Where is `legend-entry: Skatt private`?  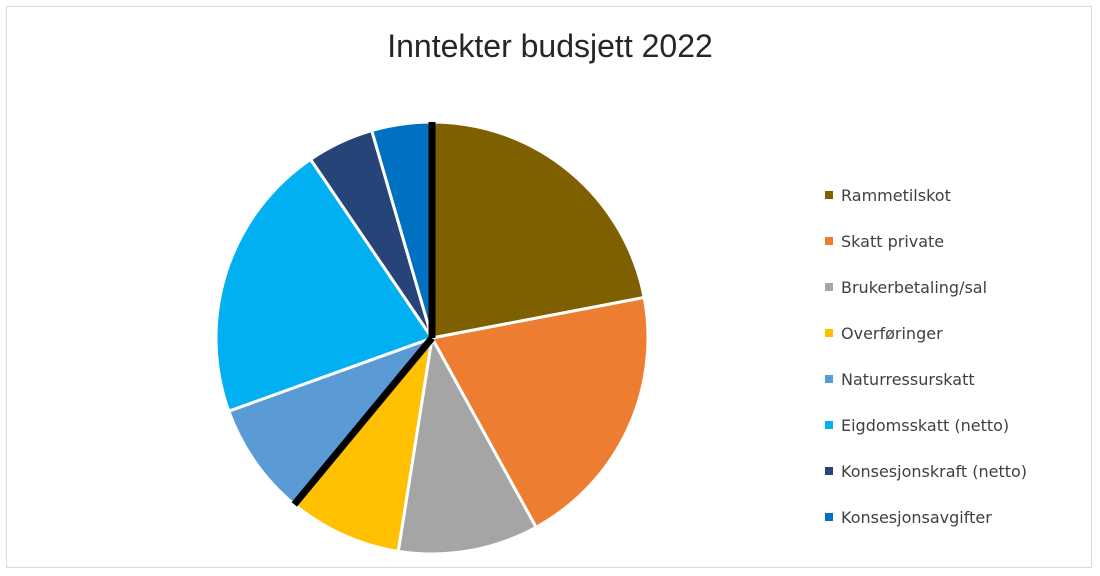
legend-entry: Skatt private is located at coordinates (926, 241).